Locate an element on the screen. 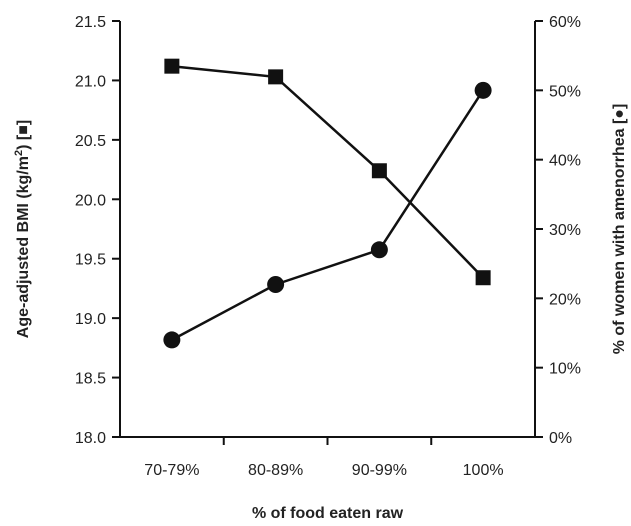 The width and height of the screenshot is (631, 526). left-y-axis-title: Age-adjusted BMI (kg/m2) [■] is located at coordinates (22, 229).